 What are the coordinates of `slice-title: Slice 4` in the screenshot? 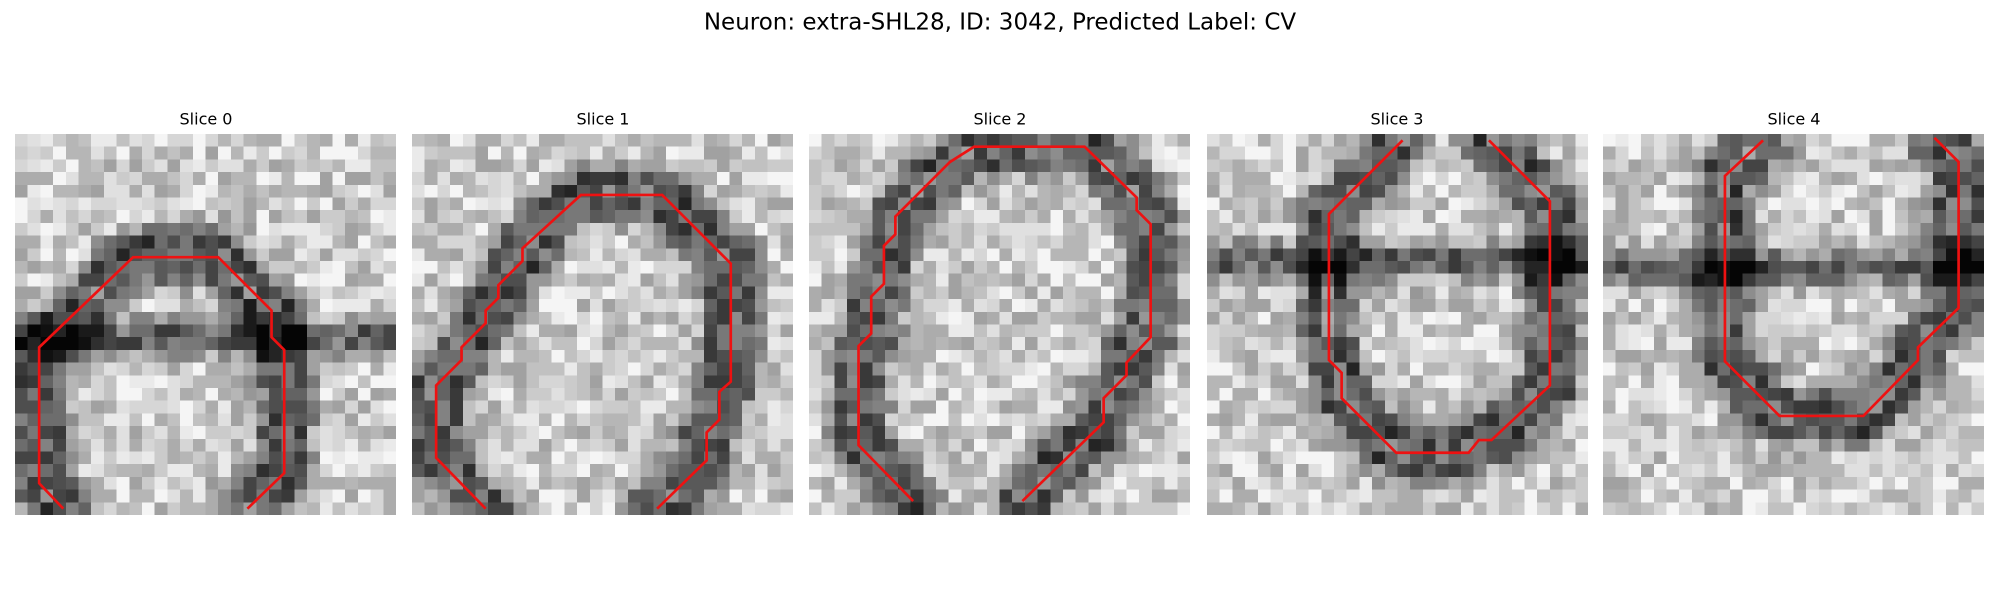 It's located at (1794, 119).